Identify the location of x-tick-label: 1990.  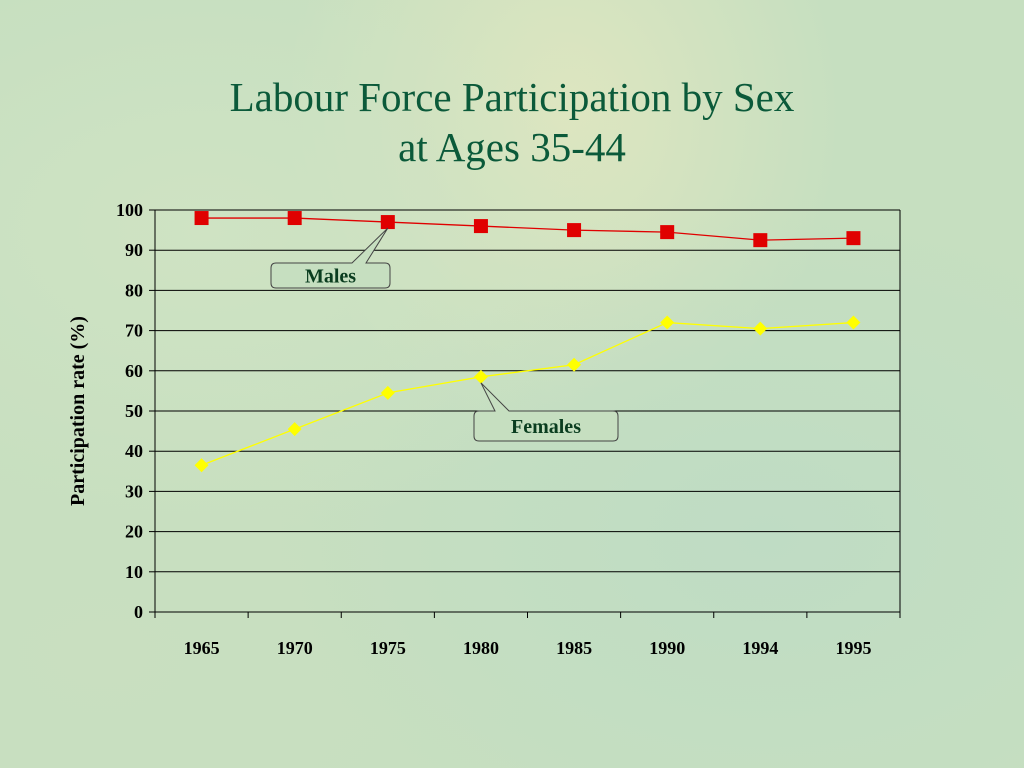
(667, 648).